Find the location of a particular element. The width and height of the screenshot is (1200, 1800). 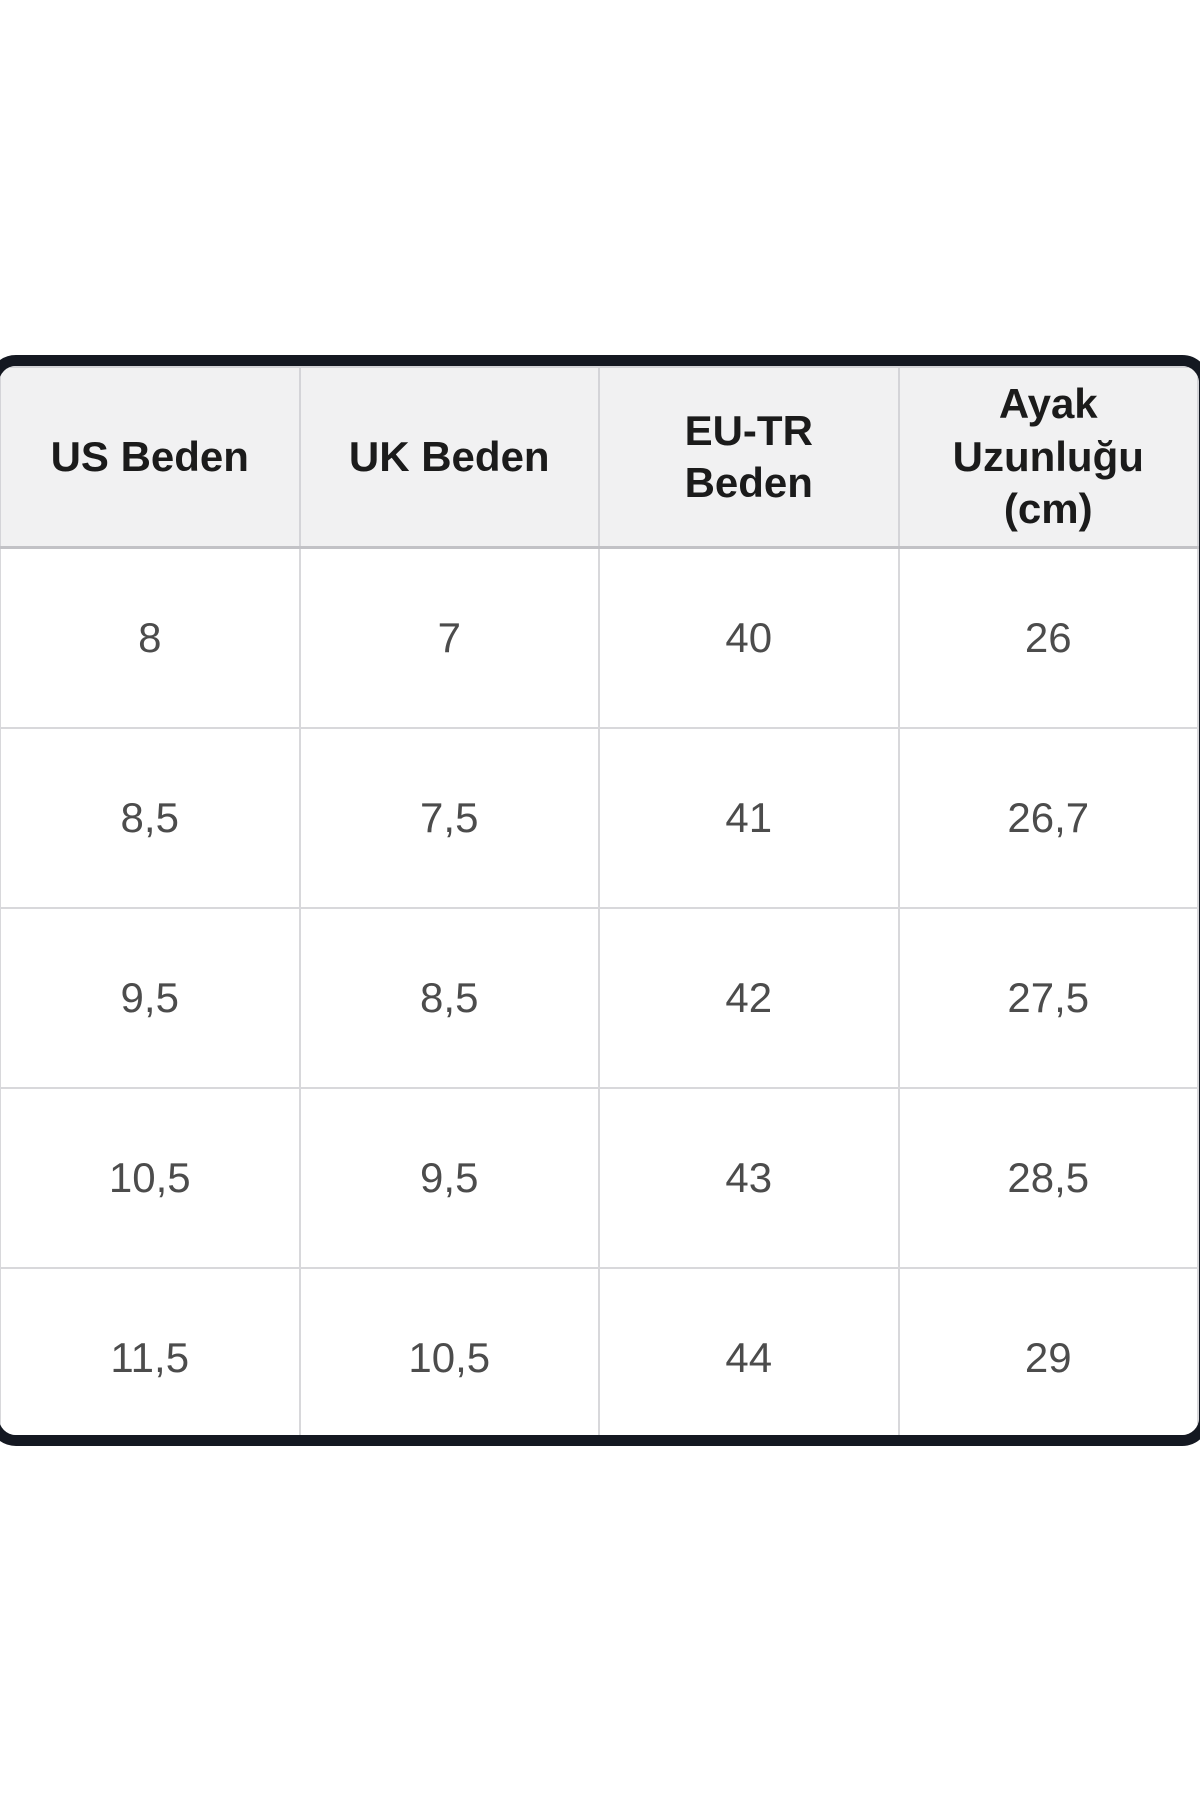

cell-uk-size: 7 is located at coordinates (449, 637).